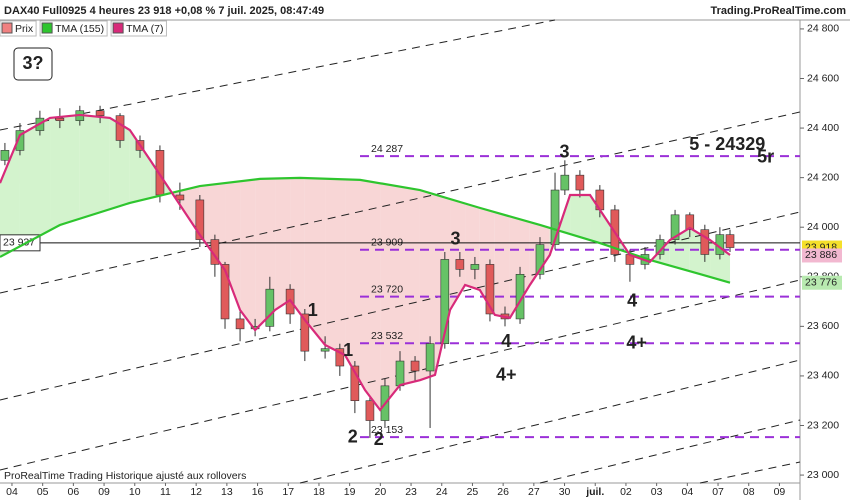  I want to click on x-tick-label: 06, so click(74, 492).